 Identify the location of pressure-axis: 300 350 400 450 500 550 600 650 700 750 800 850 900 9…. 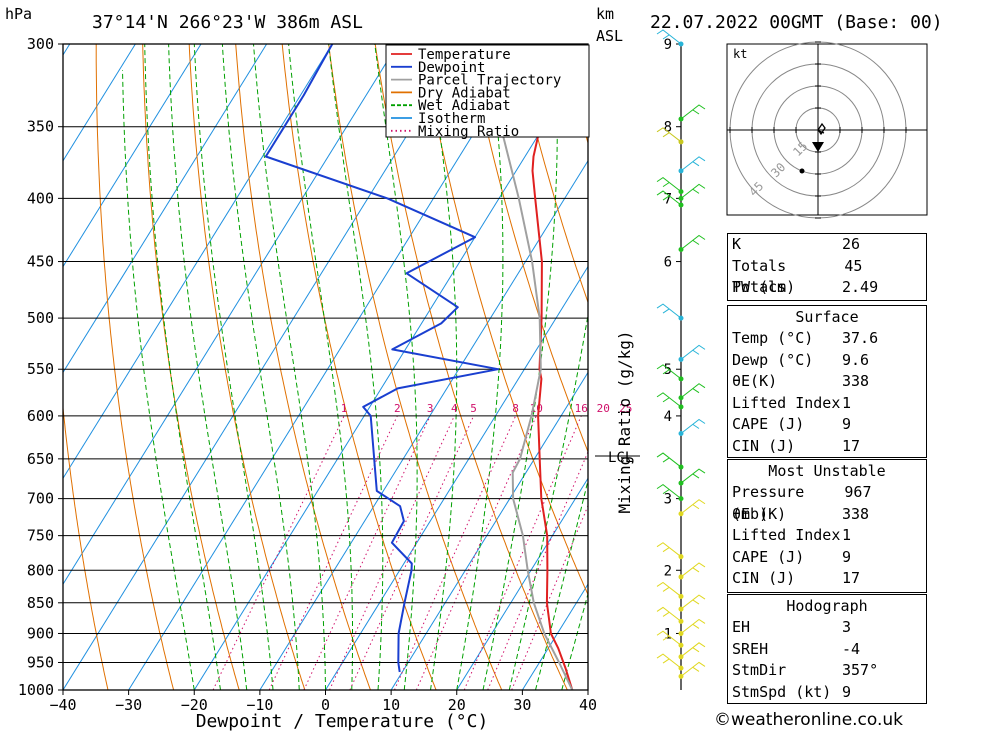
(40, 367).